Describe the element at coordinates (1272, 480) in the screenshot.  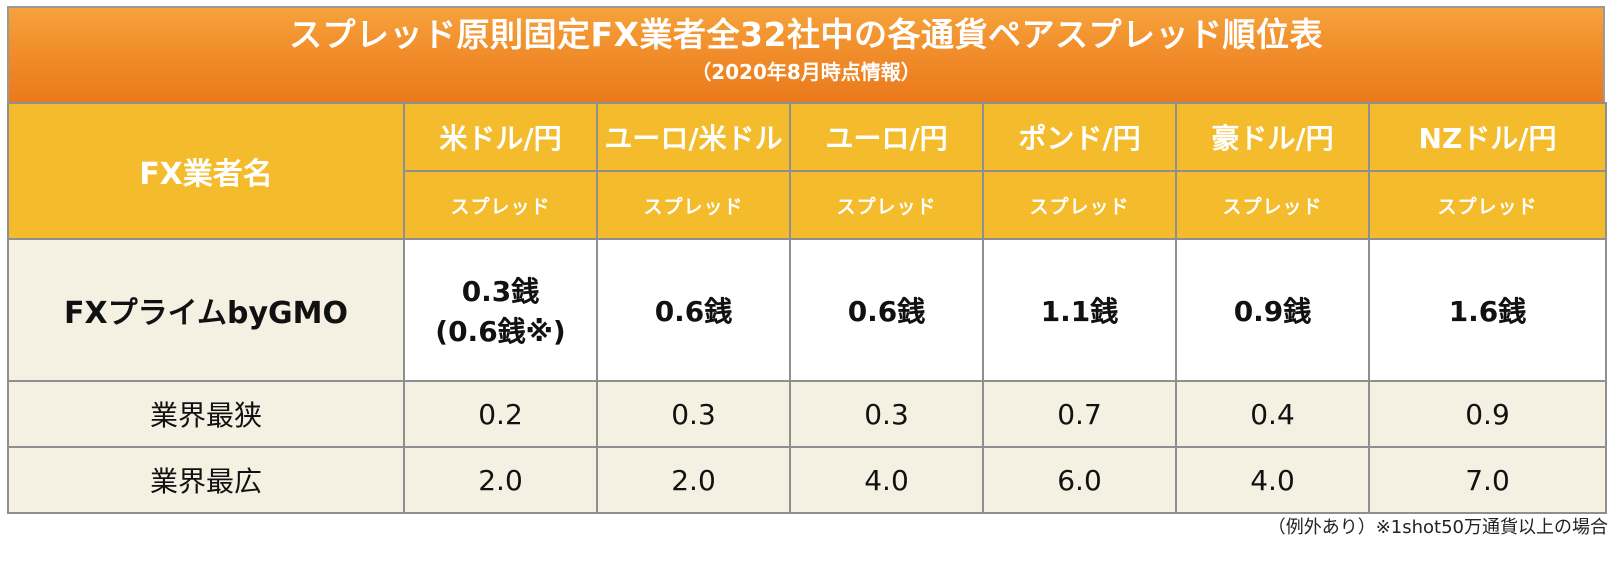
I see `widest-cell-audjpy: 4.0` at that location.